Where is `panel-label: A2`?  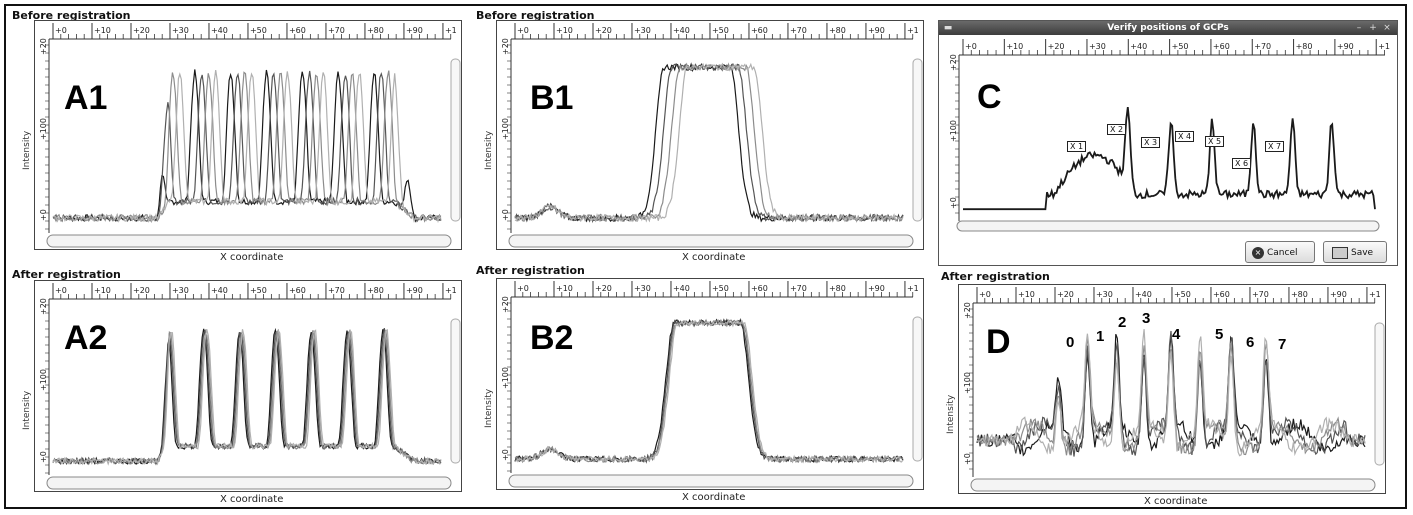
panel-label: A2 is located at coordinates (86, 338).